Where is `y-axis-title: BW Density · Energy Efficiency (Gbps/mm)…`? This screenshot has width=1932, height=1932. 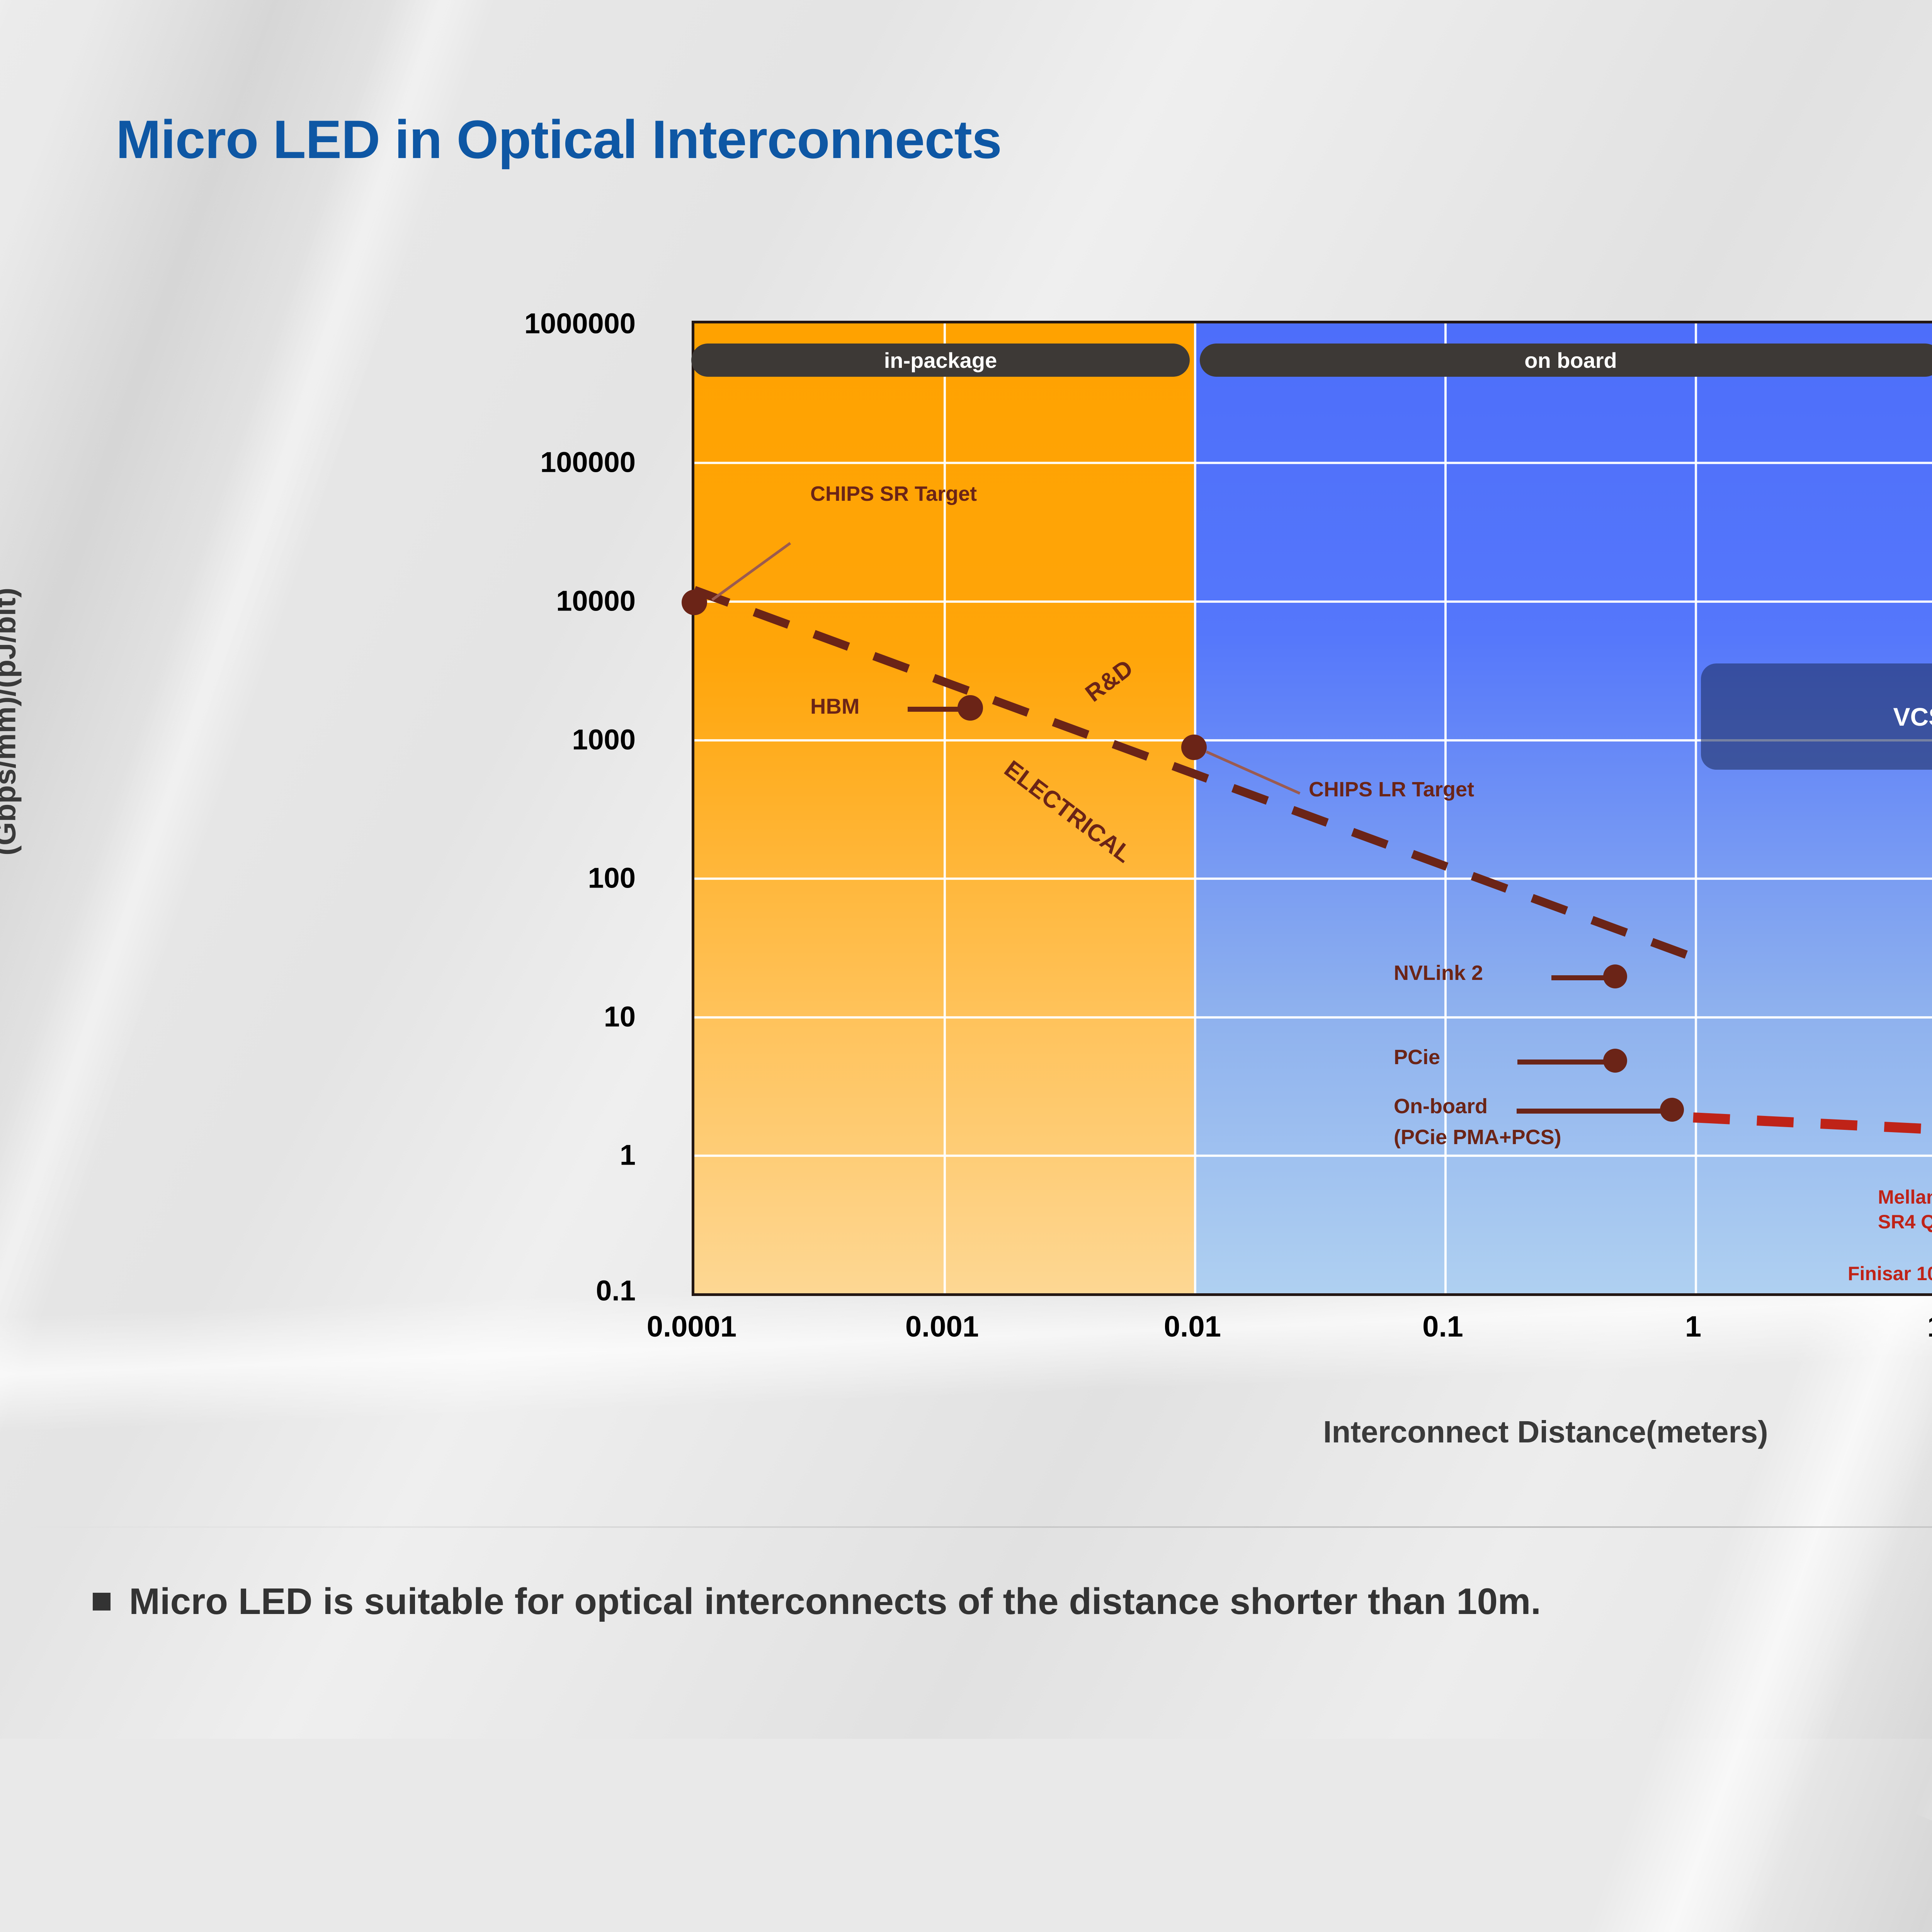 y-axis-title: BW Density · Energy Efficiency (Gbps/mm)… is located at coordinates (11, 721).